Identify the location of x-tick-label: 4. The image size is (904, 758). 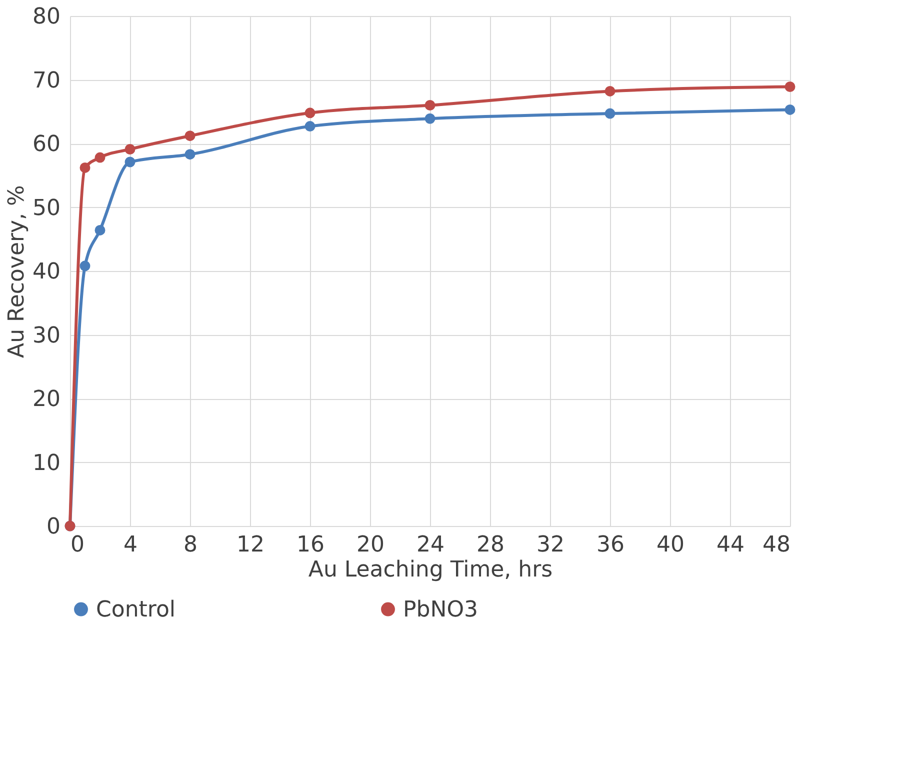
(131, 545).